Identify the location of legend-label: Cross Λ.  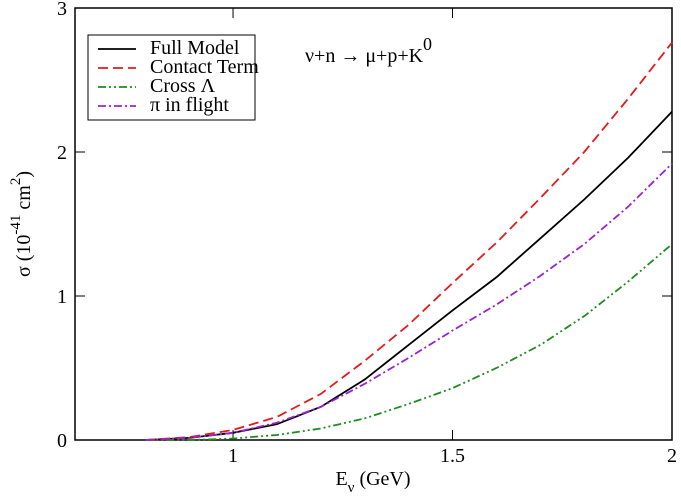
(183, 86).